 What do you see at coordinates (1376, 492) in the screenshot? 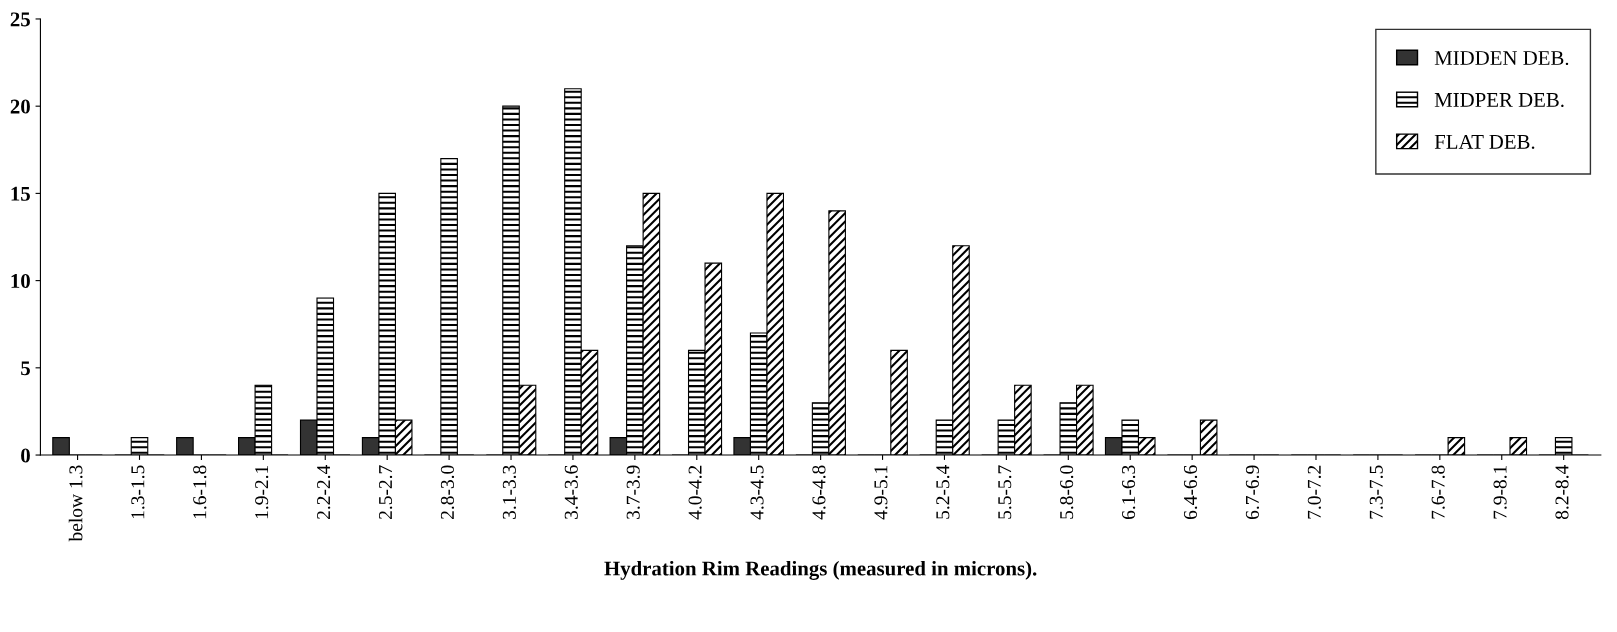
I see `x-tick-label: 7.3-7.5` at bounding box center [1376, 492].